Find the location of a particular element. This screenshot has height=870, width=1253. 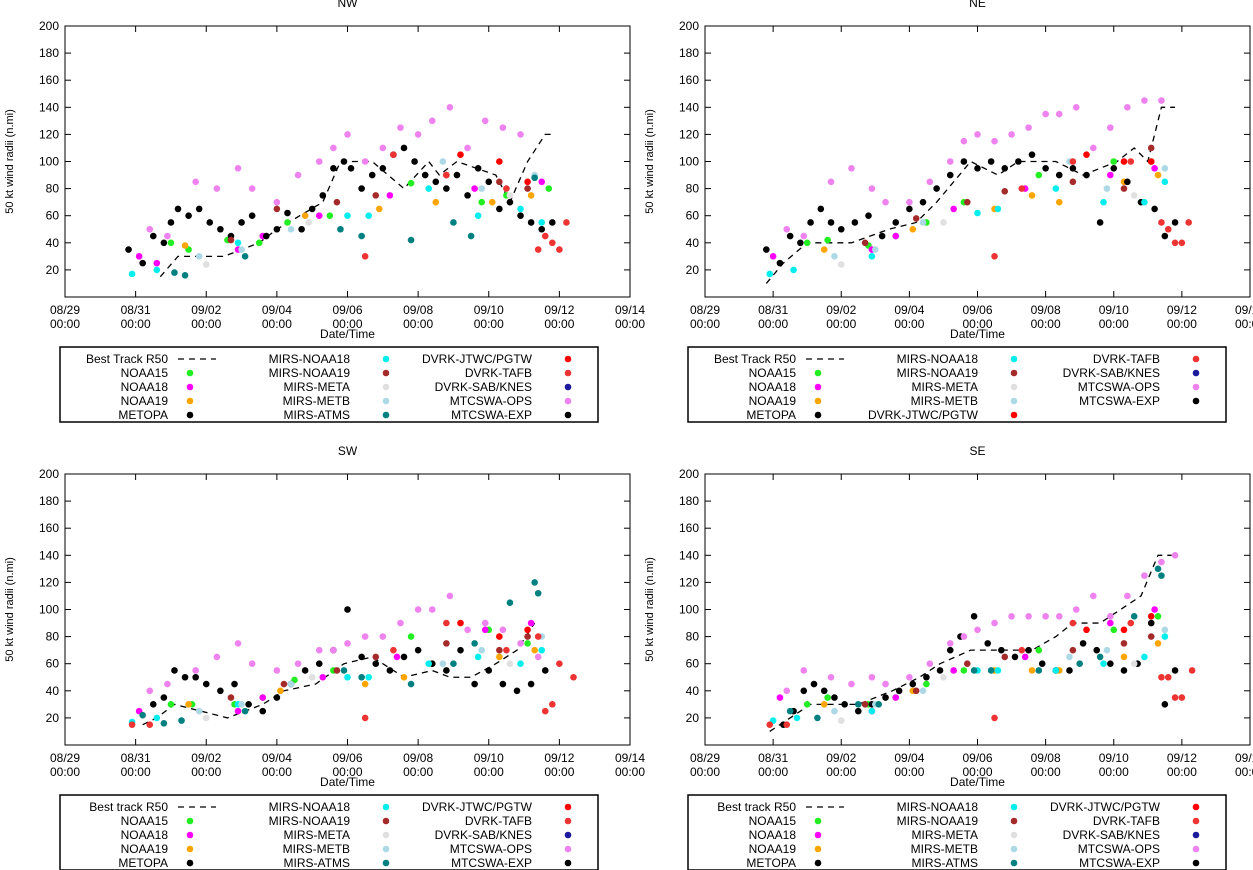

legend-label: MIRS-META is located at coordinates (945, 835).